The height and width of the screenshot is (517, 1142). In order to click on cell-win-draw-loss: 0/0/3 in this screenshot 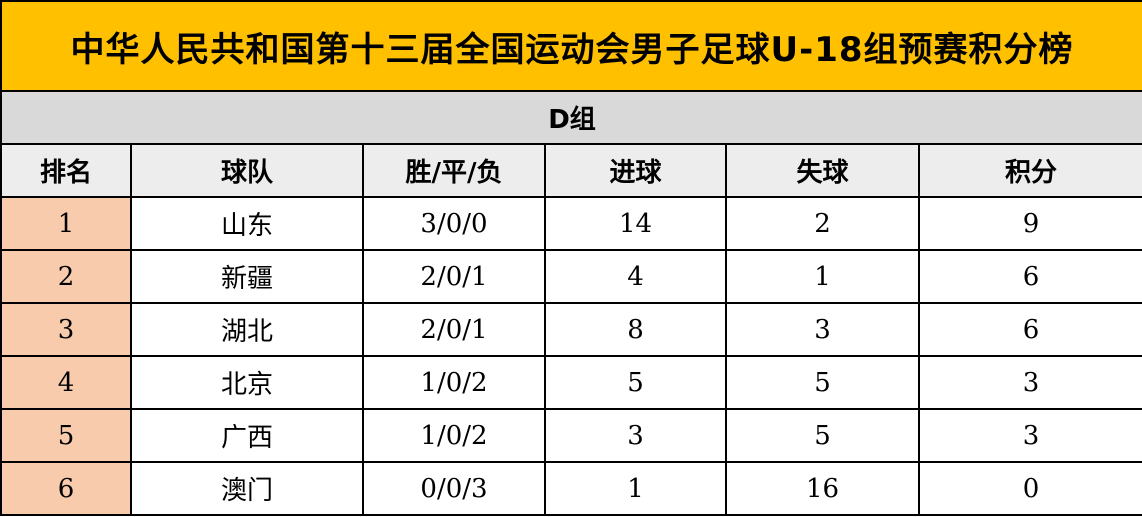, I will do `click(454, 488)`.